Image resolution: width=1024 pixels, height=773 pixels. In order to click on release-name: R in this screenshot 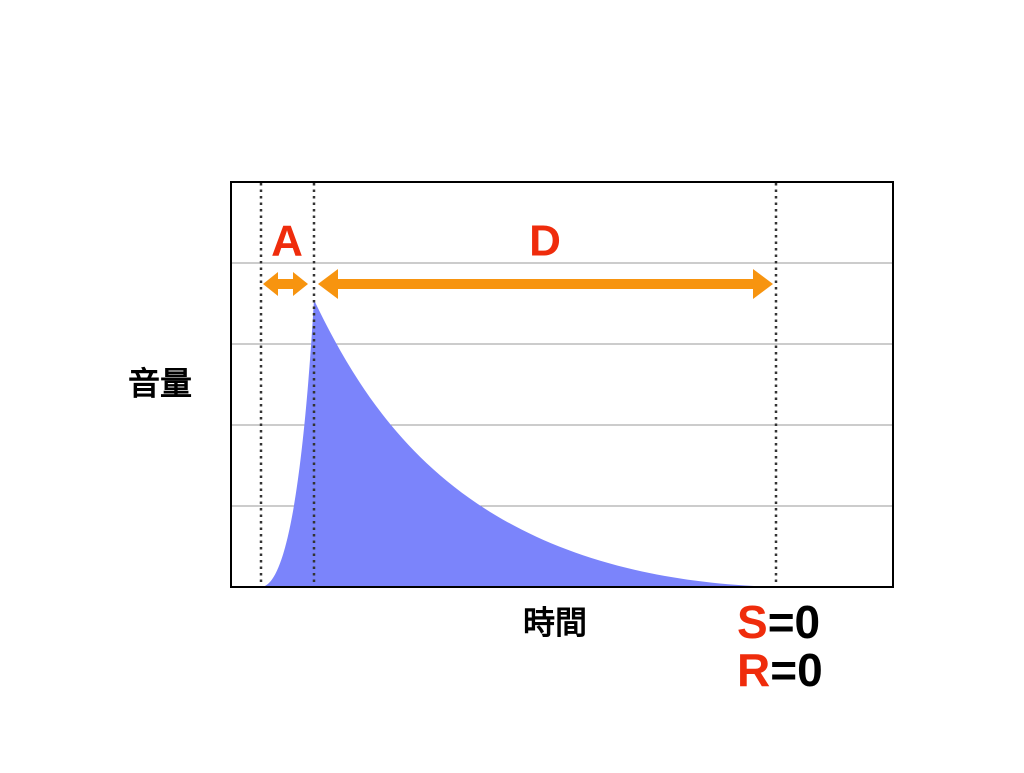, I will do `click(753, 670)`.